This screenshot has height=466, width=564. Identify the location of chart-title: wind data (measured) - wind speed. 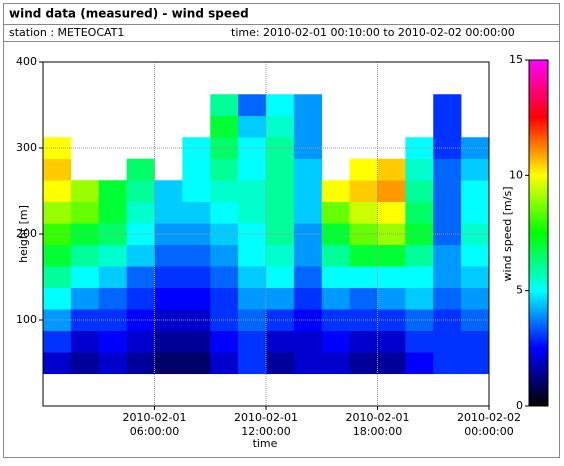
(129, 14).